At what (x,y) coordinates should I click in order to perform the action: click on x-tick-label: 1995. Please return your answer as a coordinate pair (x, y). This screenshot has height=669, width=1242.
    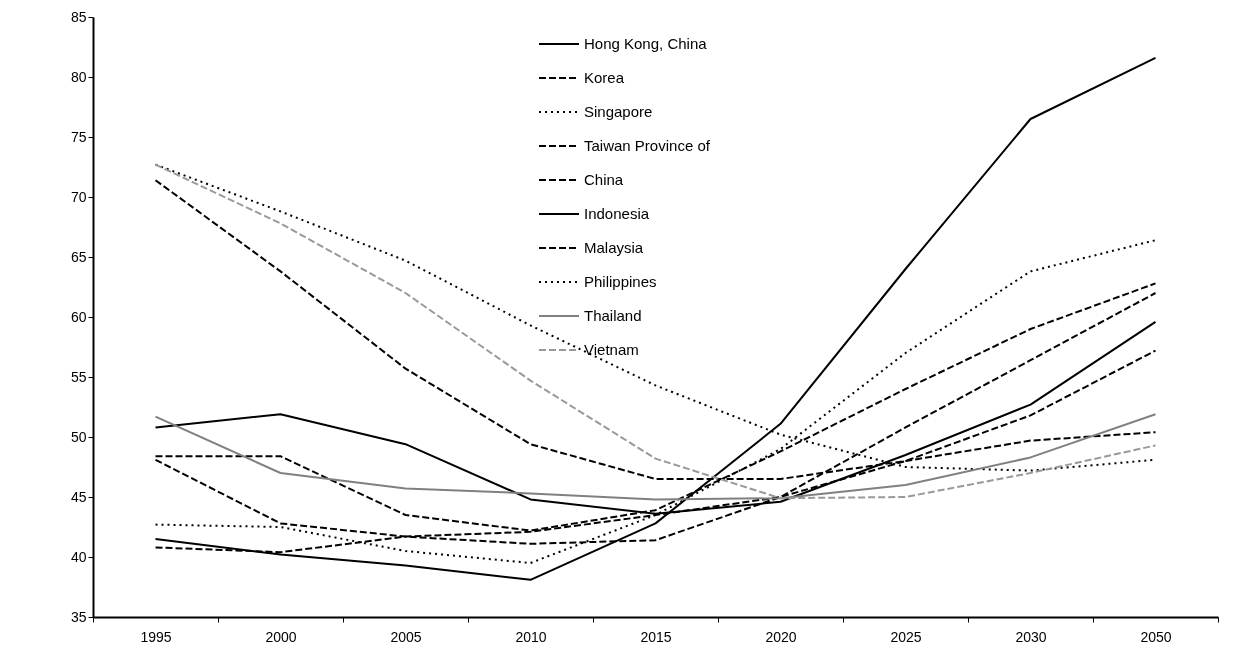
    Looking at the image, I should click on (156, 636).